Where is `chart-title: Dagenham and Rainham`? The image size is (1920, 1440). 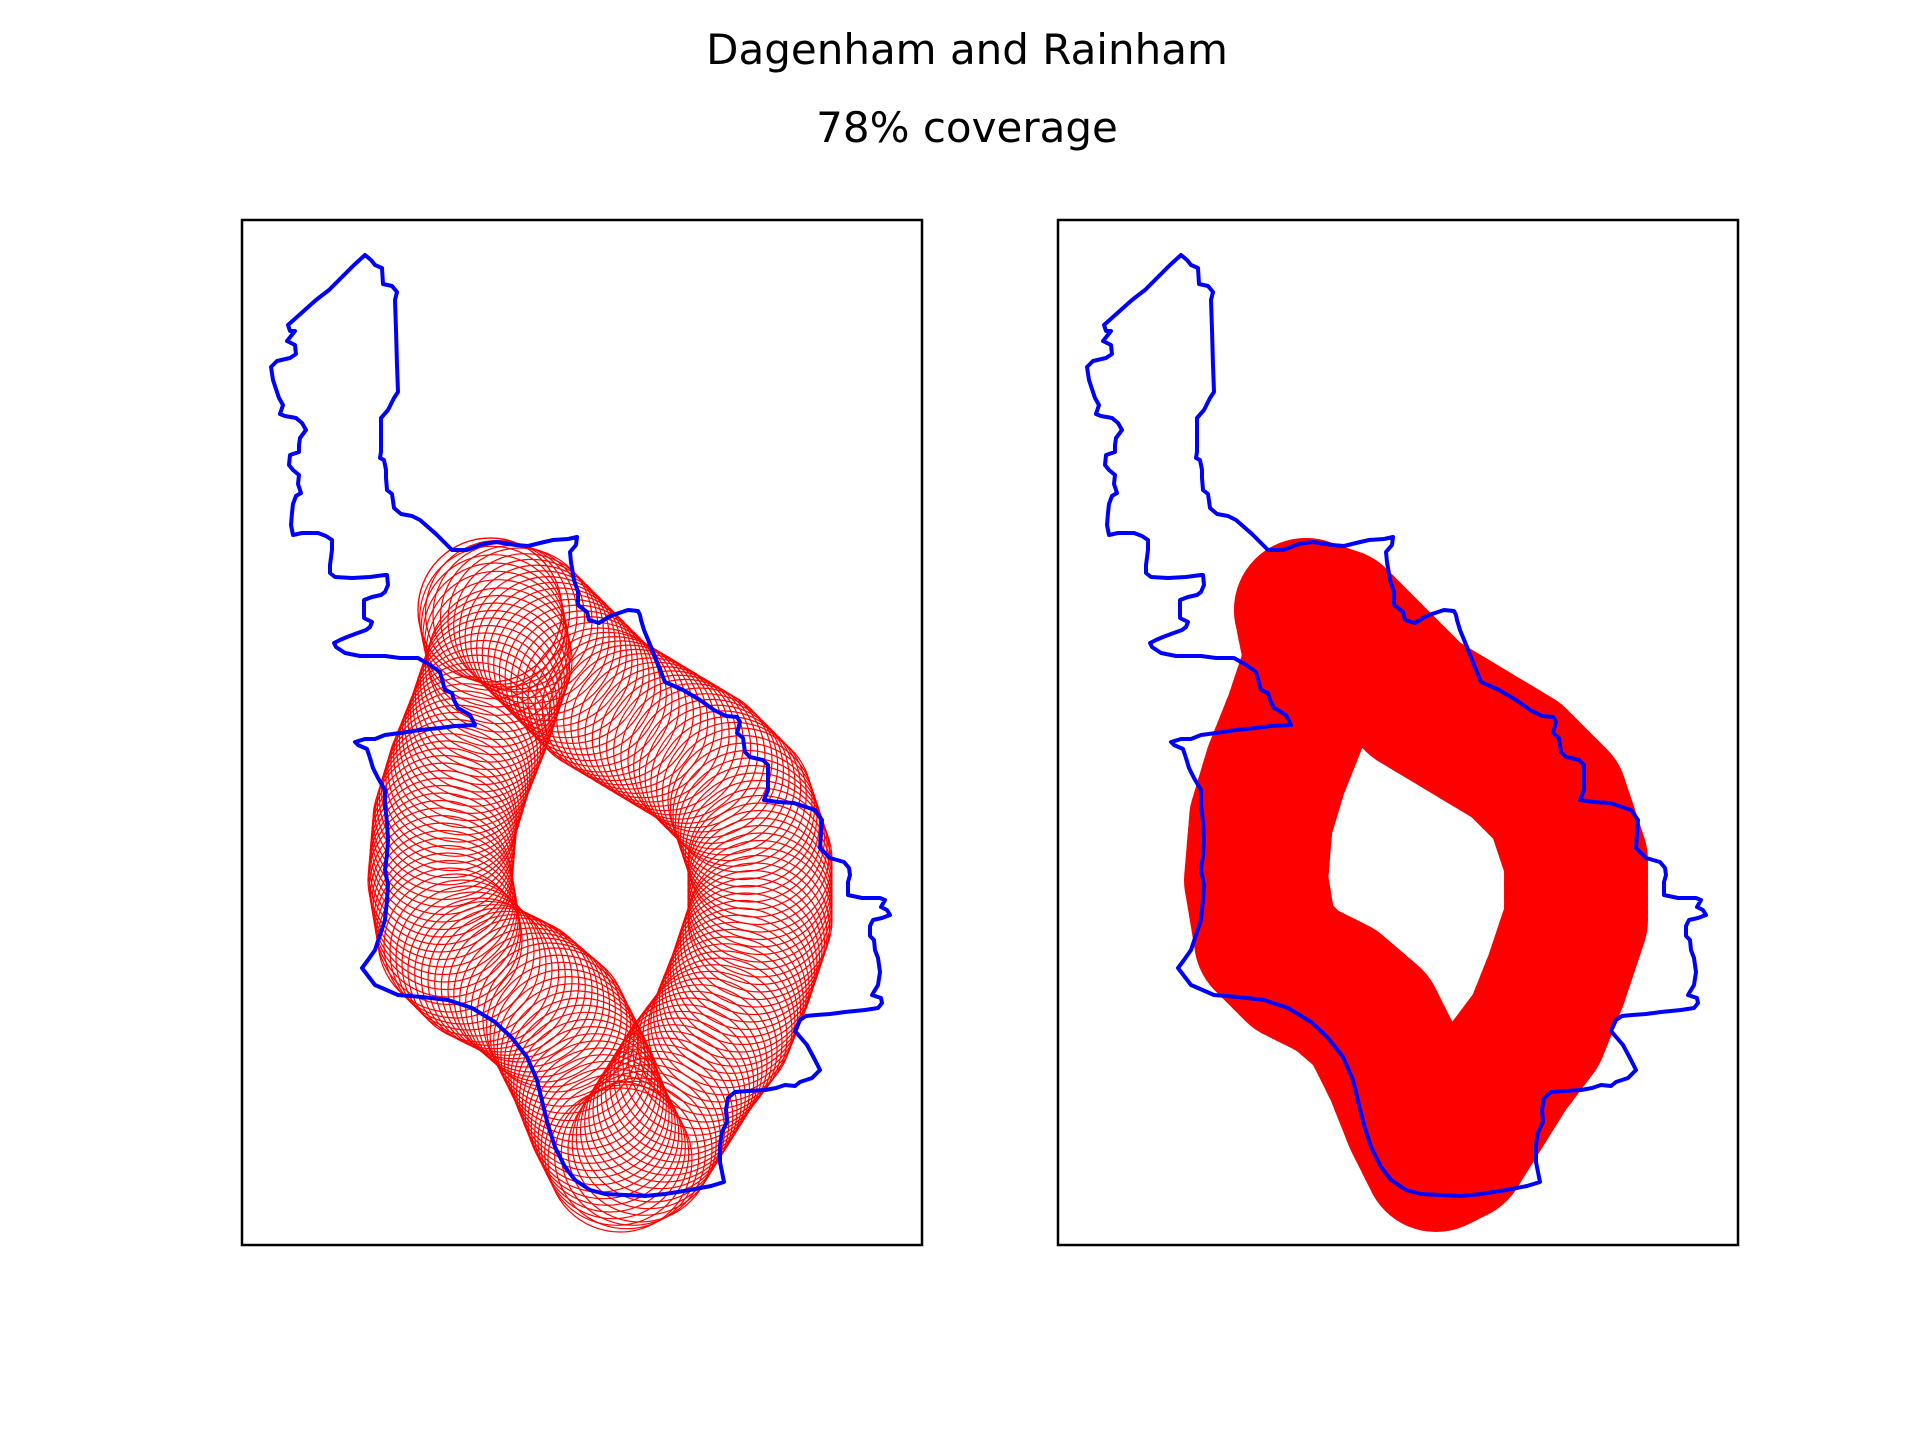
chart-title: Dagenham and Rainham is located at coordinates (967, 49).